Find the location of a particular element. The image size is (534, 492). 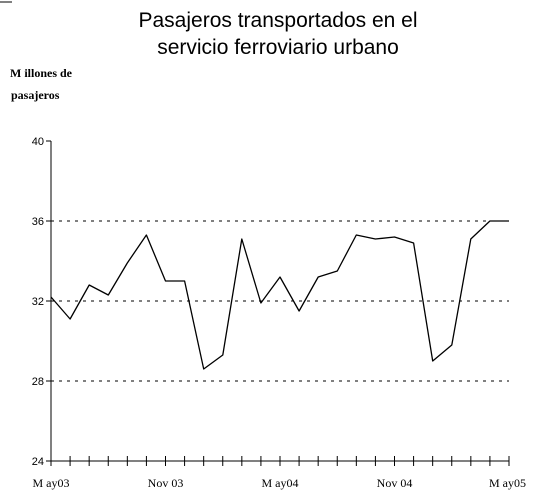

chart-title-line-2: servicio ferroviario urbano is located at coordinates (278, 47).